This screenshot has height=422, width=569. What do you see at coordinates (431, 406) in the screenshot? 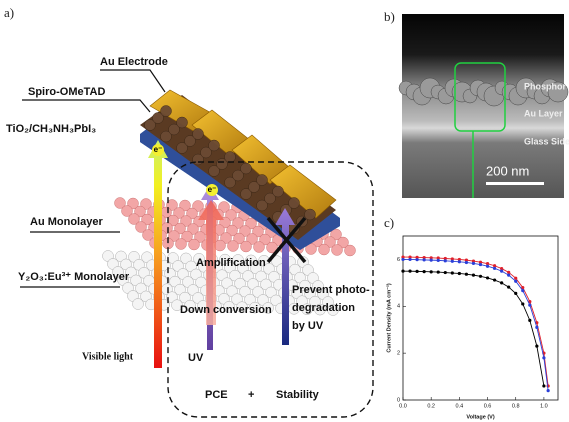
I see `x-tick-label: 0.2` at bounding box center [431, 406].